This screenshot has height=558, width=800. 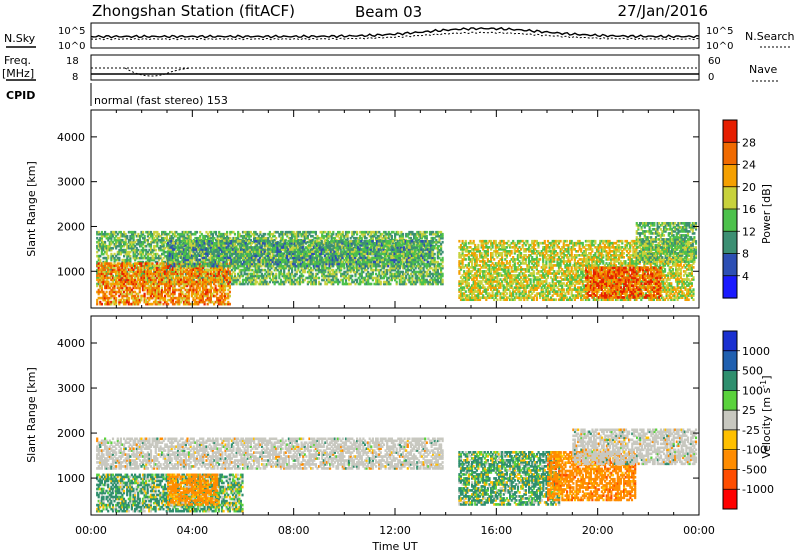 I want to click on freq-tick-low: 8, so click(x=75, y=77).